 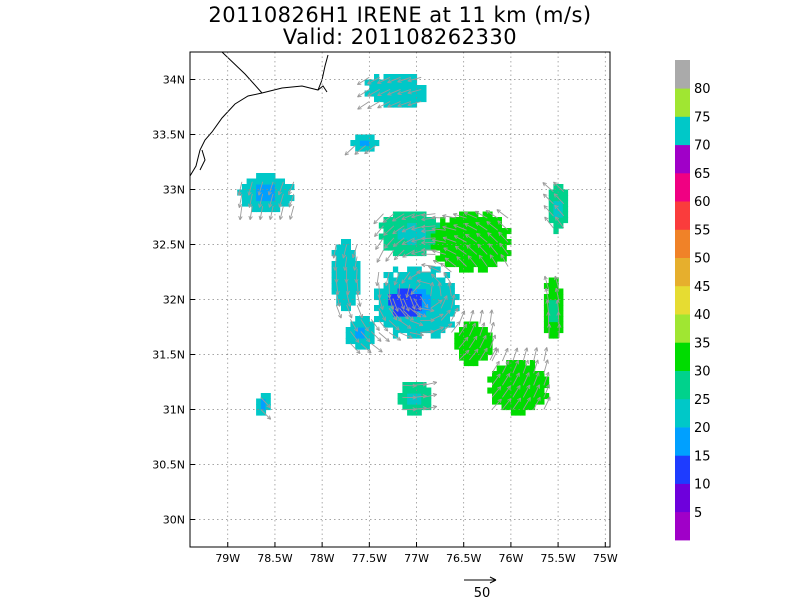 I want to click on y-tick-label: 32N, so click(x=174, y=300).